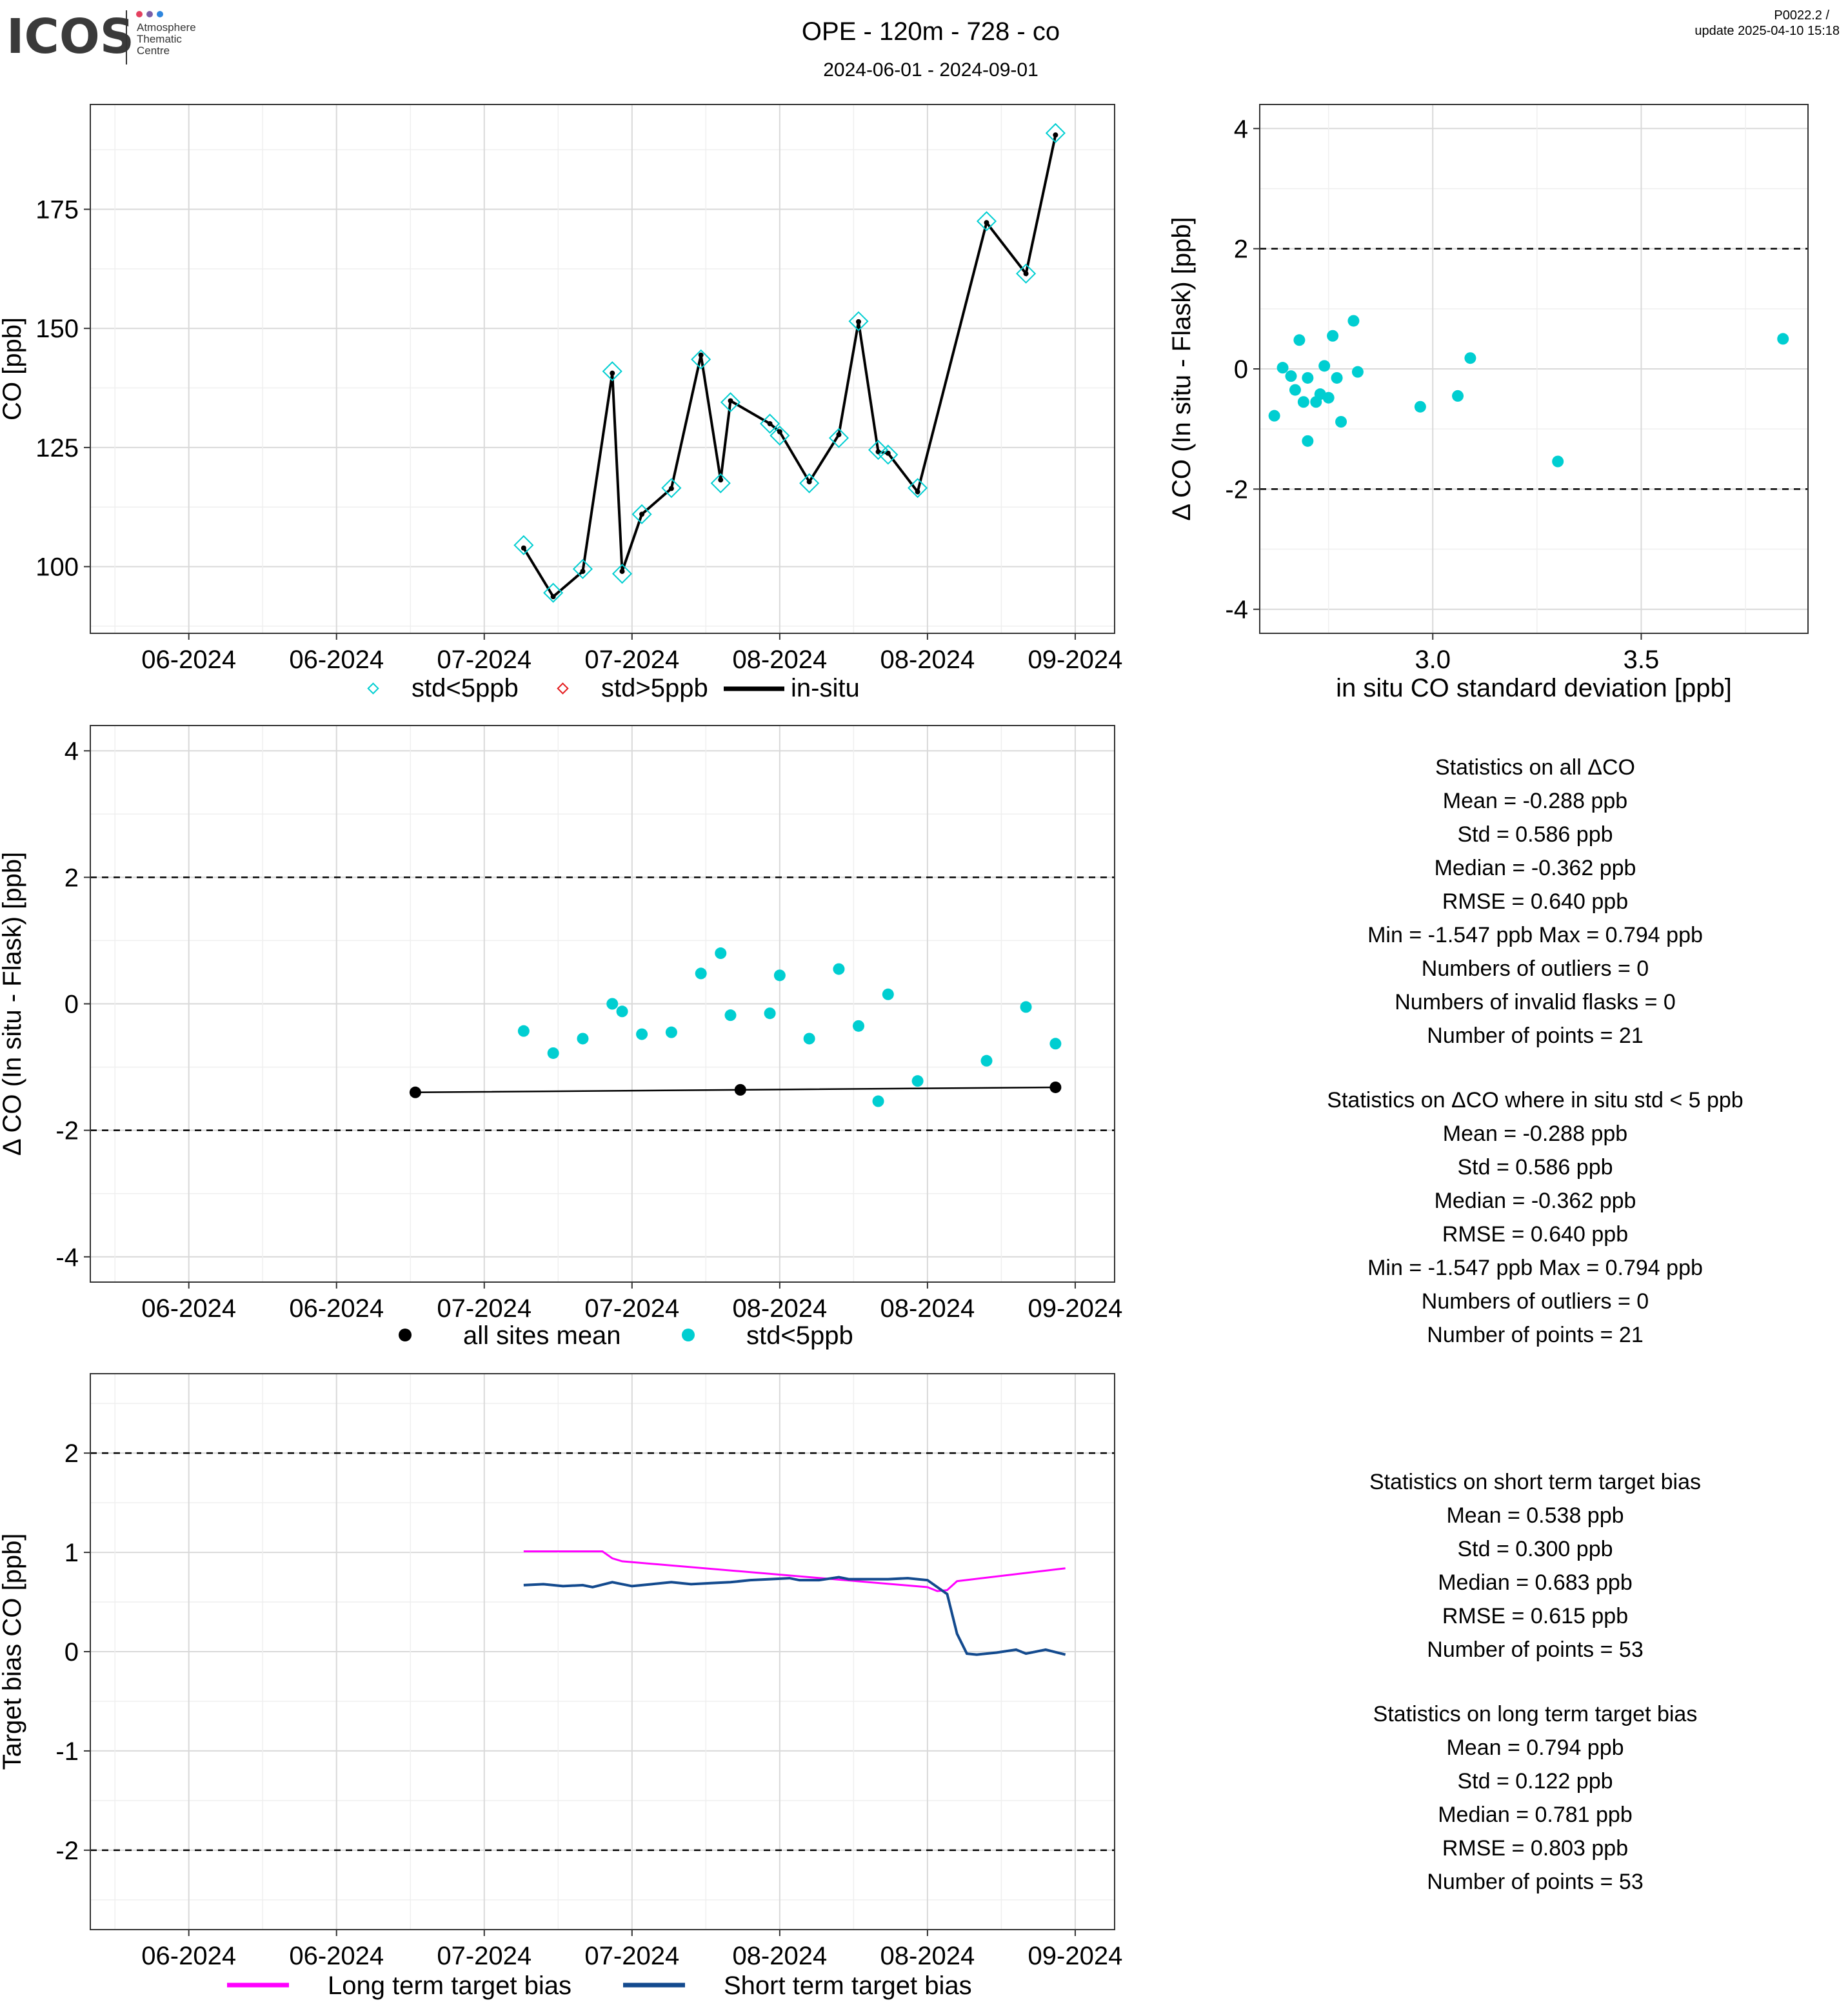 The height and width of the screenshot is (2007, 1848). Describe the element at coordinates (603, 369) in the screenshot. I see `plot-border` at that location.